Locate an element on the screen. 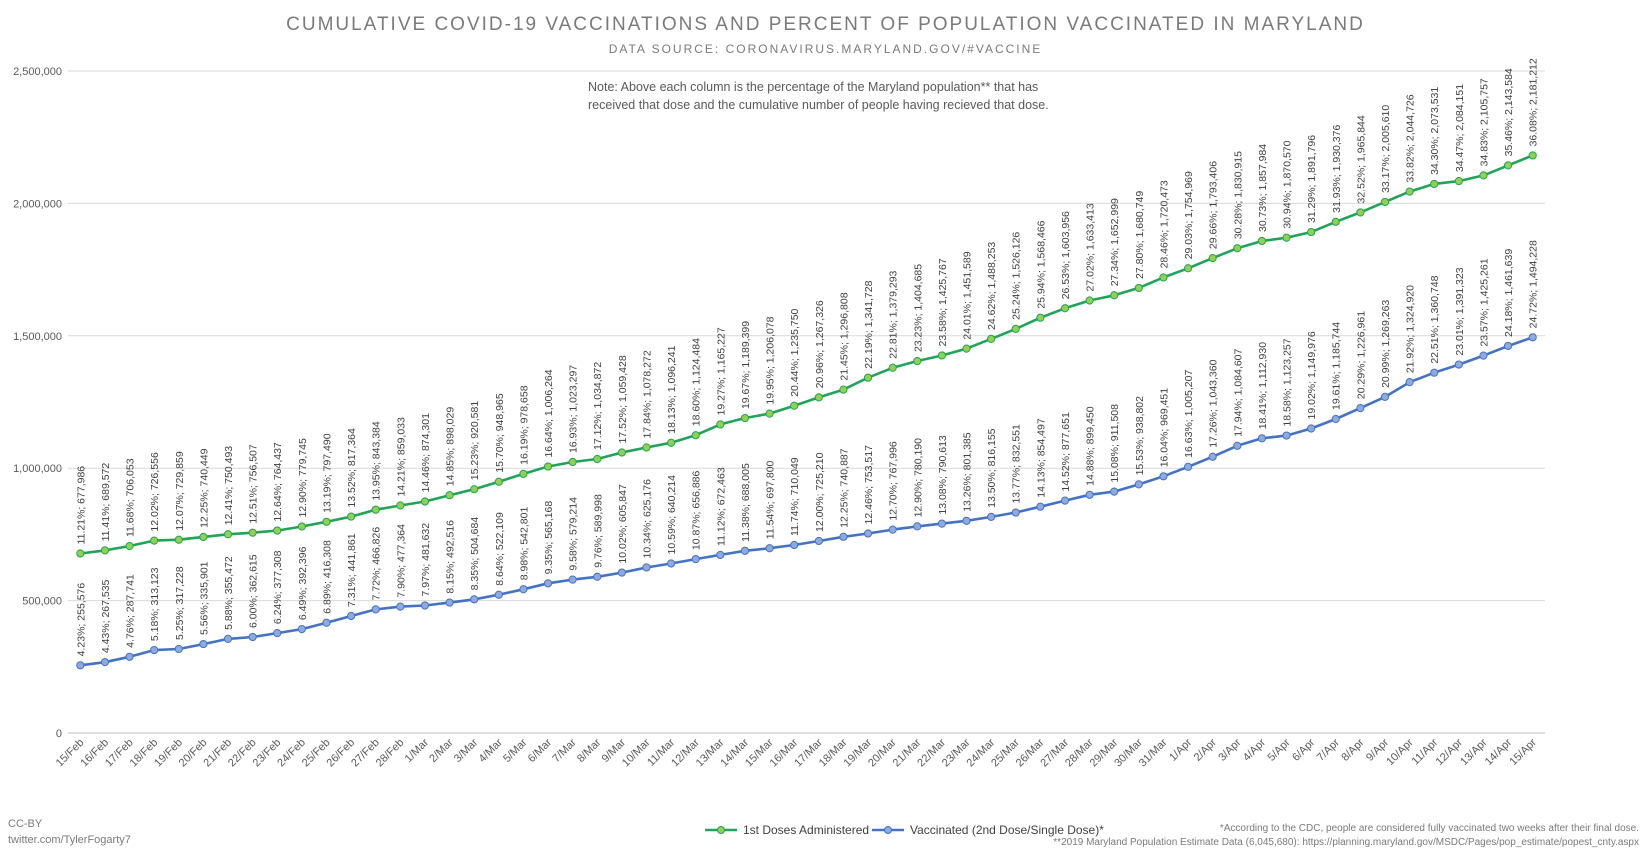  data-label-first-dose: 31.29%; 1,891,796 is located at coordinates (1312, 179).